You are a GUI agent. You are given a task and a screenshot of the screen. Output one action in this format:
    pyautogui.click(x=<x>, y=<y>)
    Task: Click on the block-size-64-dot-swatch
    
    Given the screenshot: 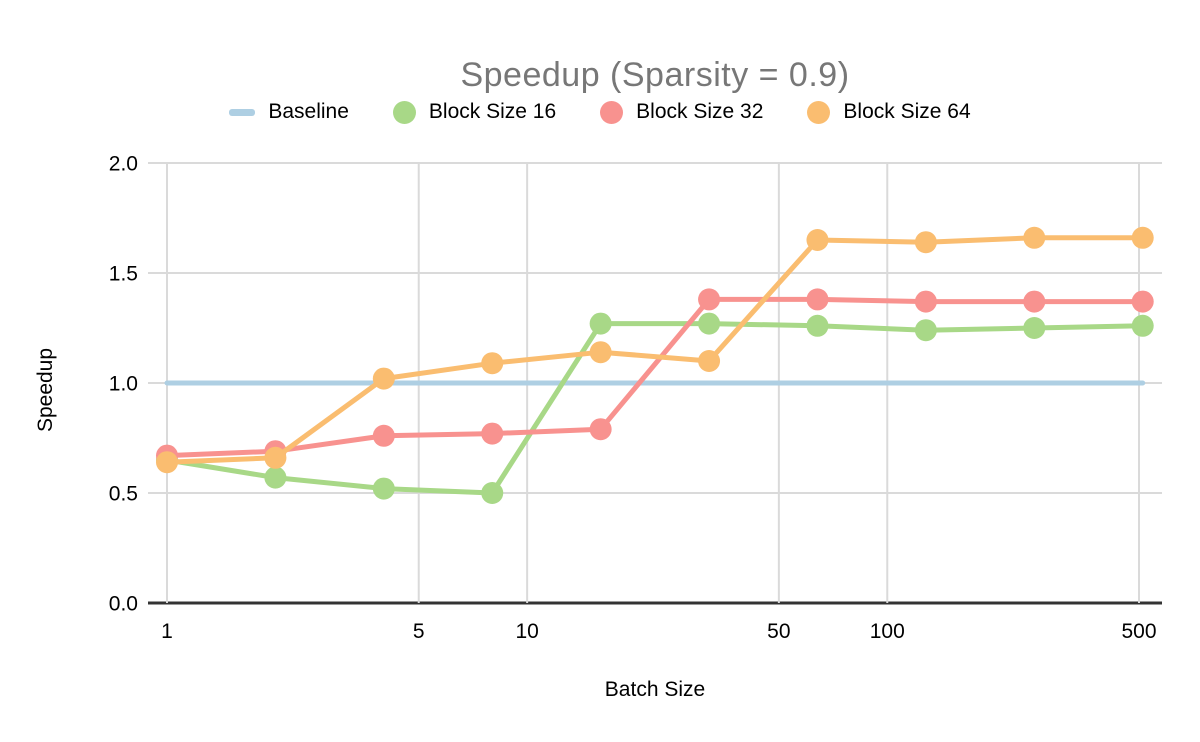 What is the action you would take?
    pyautogui.click(x=819, y=112)
    